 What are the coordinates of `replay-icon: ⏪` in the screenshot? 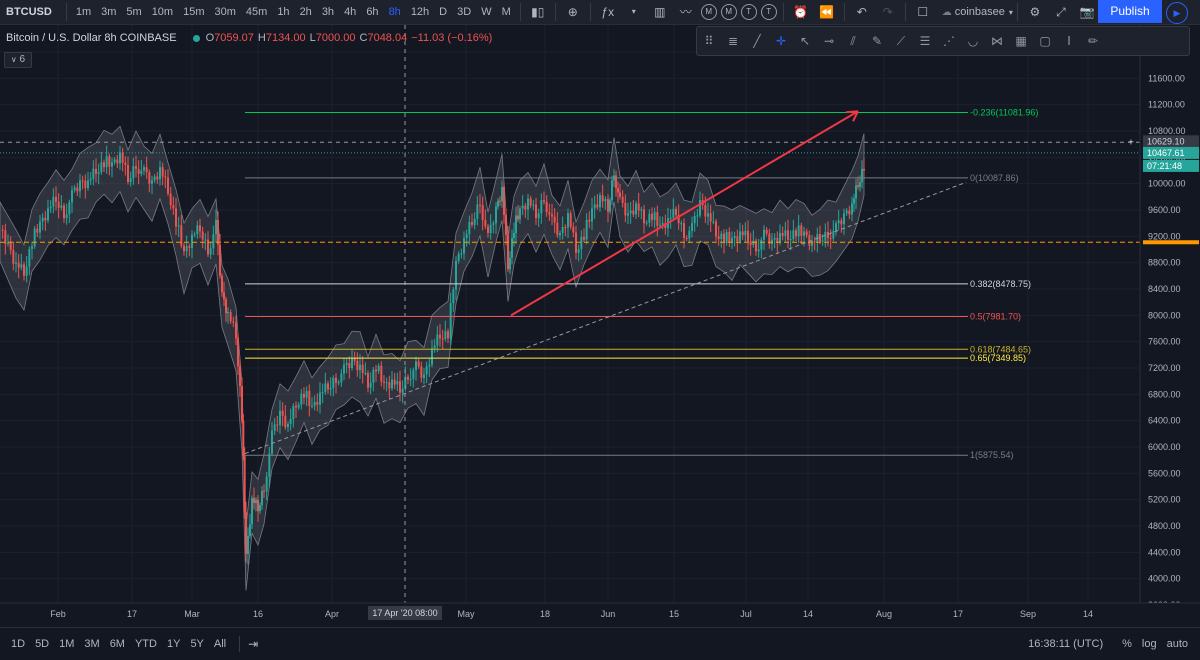 It's located at (827, 12).